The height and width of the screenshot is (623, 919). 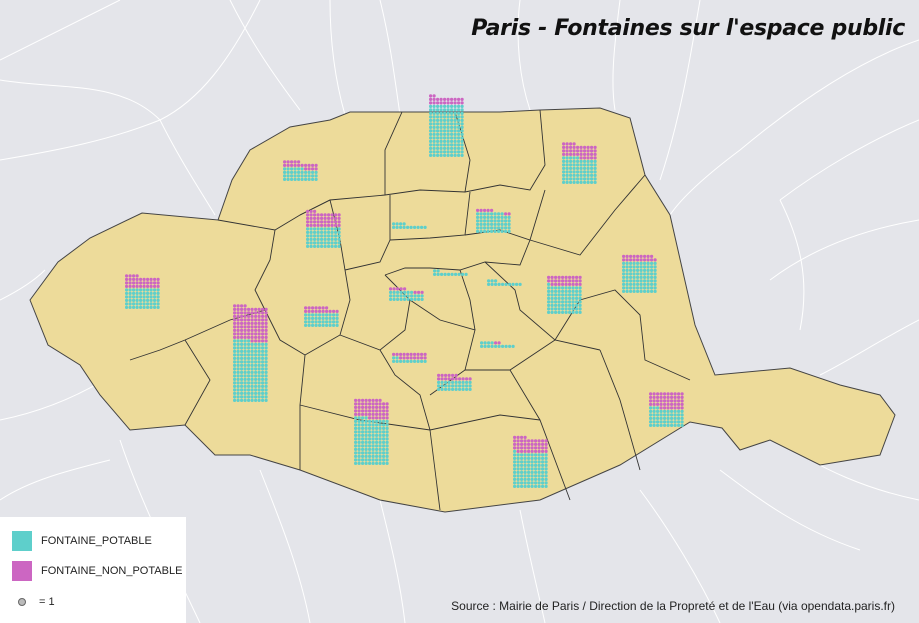 I want to click on unit-dot-icon, so click(x=22, y=602).